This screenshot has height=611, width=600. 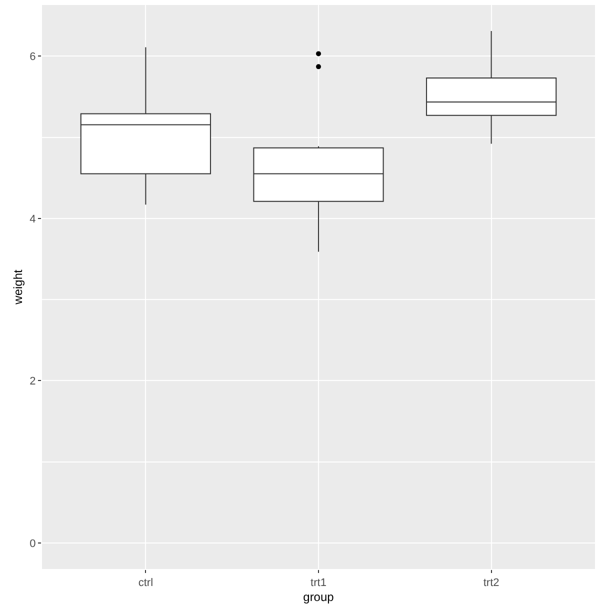 I want to click on x-tick-label: ctrl, so click(x=146, y=583).